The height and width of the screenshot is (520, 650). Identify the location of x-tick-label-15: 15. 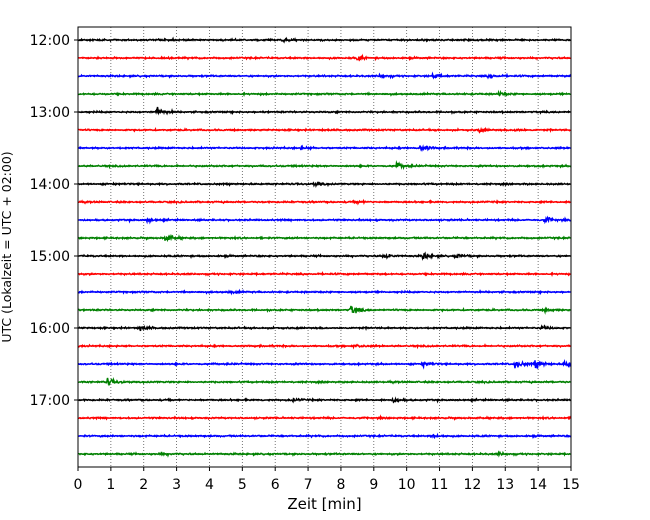
(571, 485).